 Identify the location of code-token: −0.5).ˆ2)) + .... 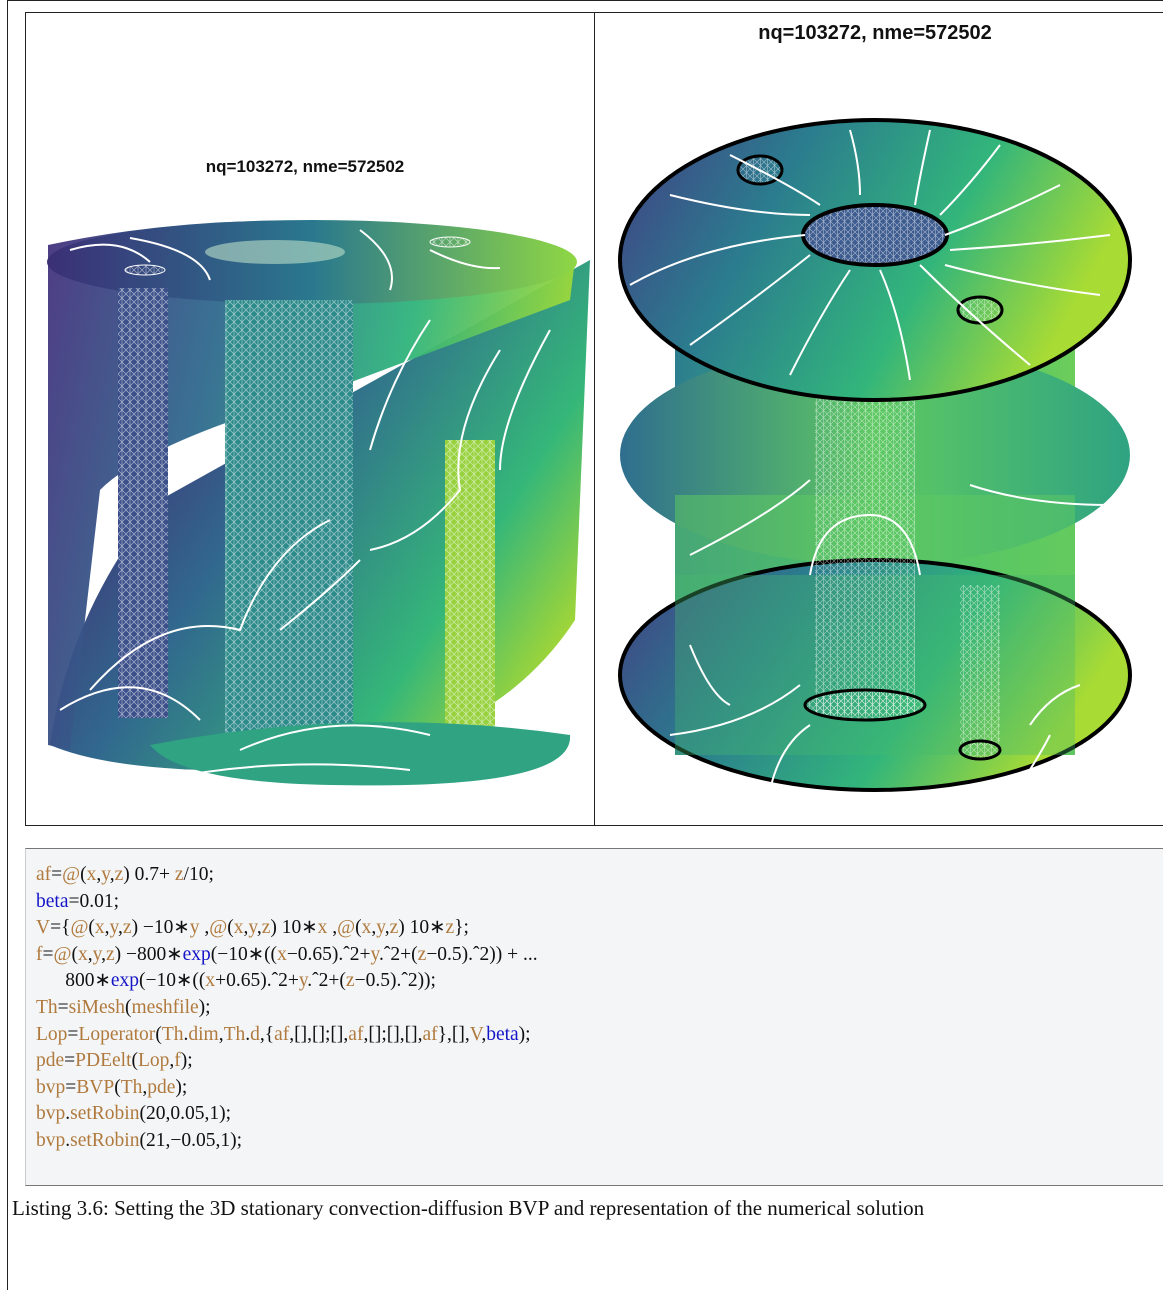
(482, 954).